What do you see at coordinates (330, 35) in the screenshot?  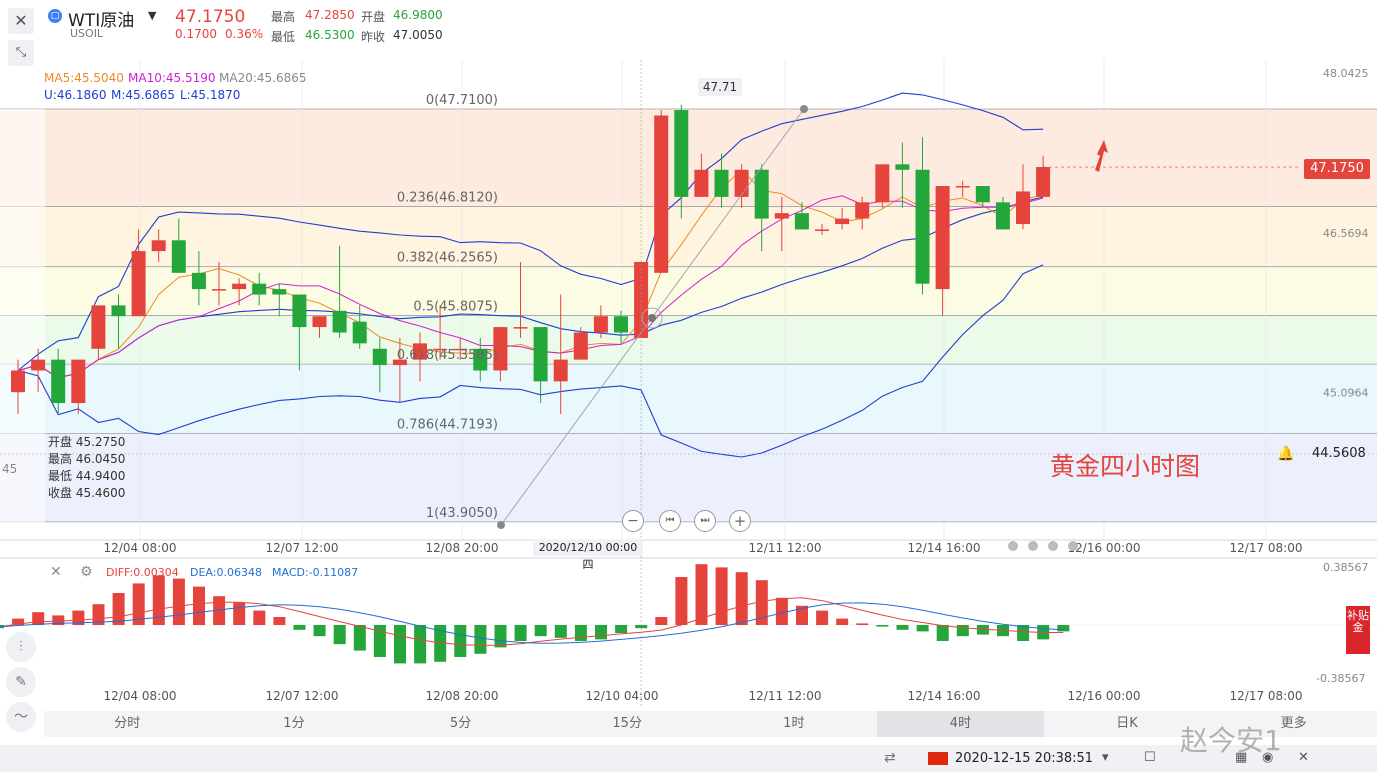 I see `low-value: 46.5300` at bounding box center [330, 35].